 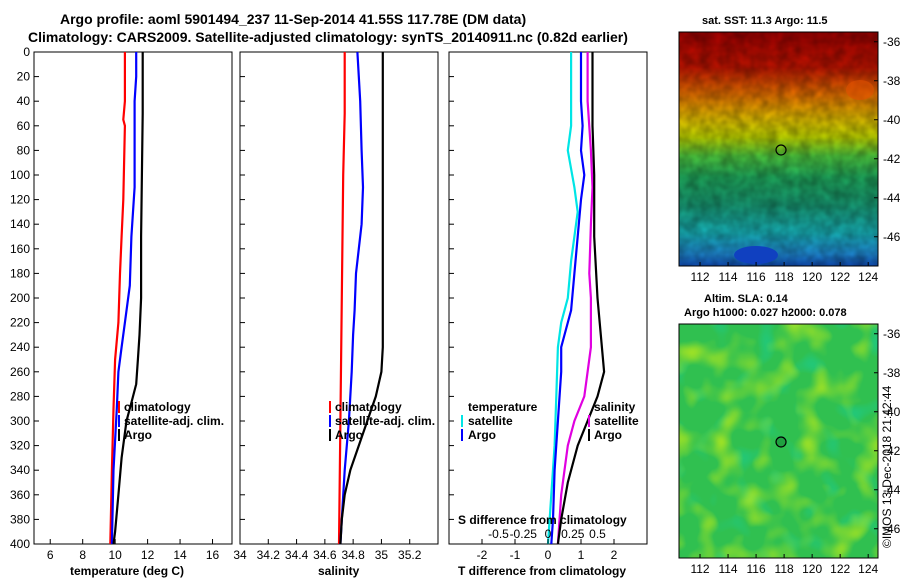 What do you see at coordinates (562, 298) in the screenshot?
I see `difference-series-t-satellite` at bounding box center [562, 298].